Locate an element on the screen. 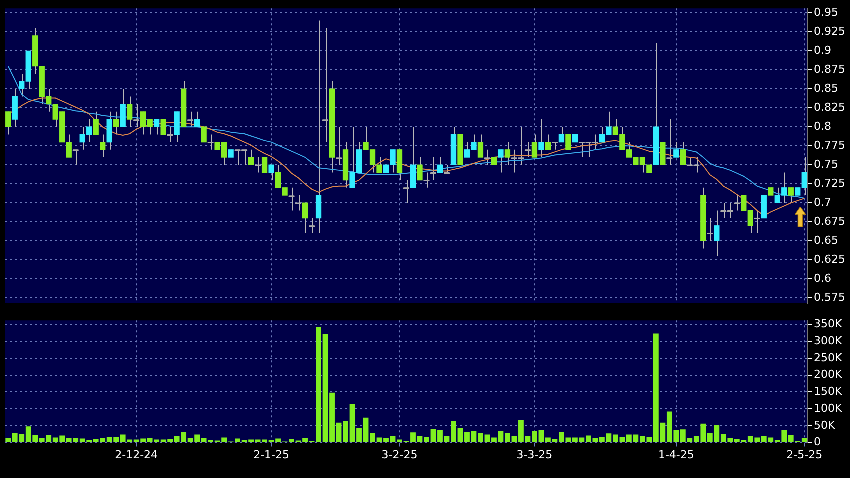 The height and width of the screenshot is (478, 850). x-tick-label: 2-5-25 is located at coordinates (804, 455).